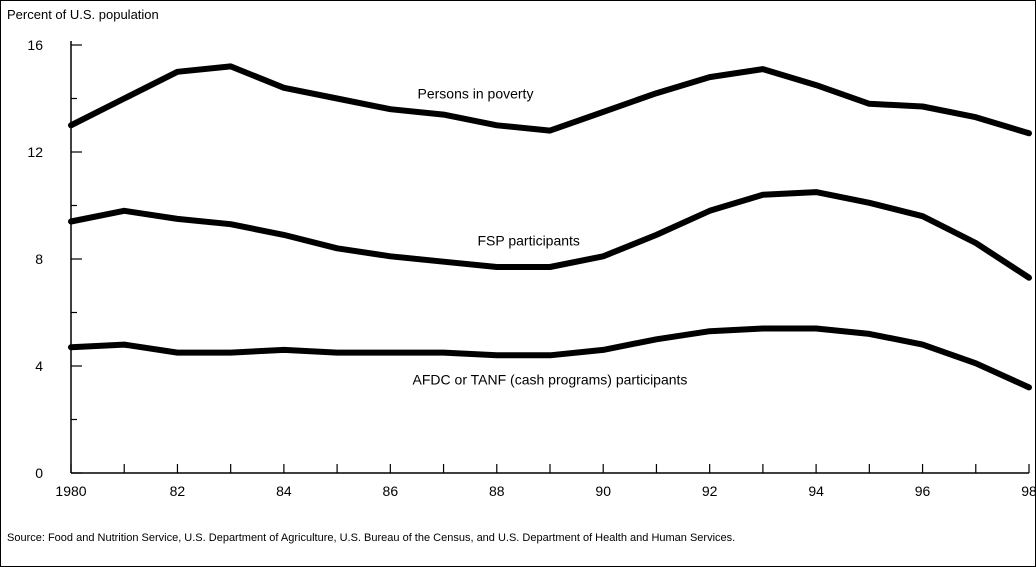 This screenshot has width=1036, height=567. Describe the element at coordinates (35, 152) in the screenshot. I see `y-tick-label: 12` at that location.